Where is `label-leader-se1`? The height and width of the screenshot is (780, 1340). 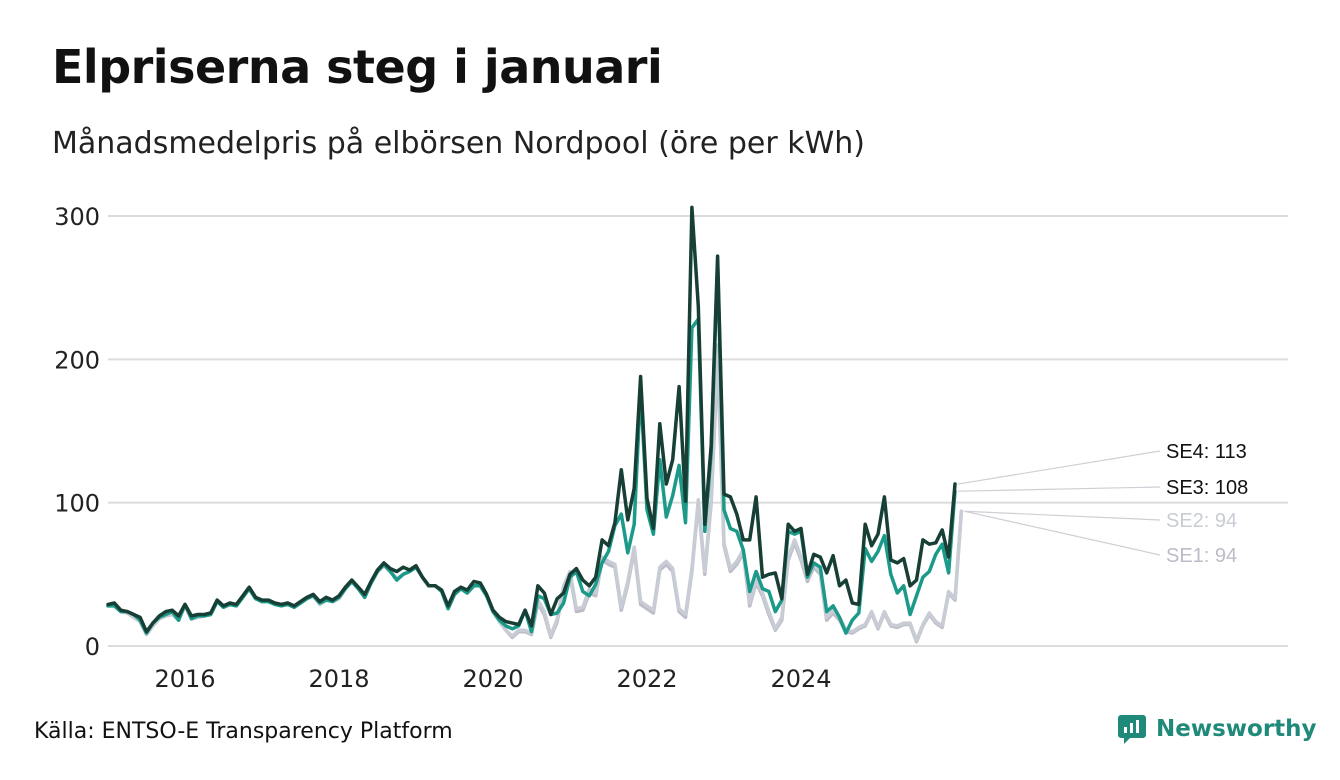
label-leader-se1 is located at coordinates (1062, 533).